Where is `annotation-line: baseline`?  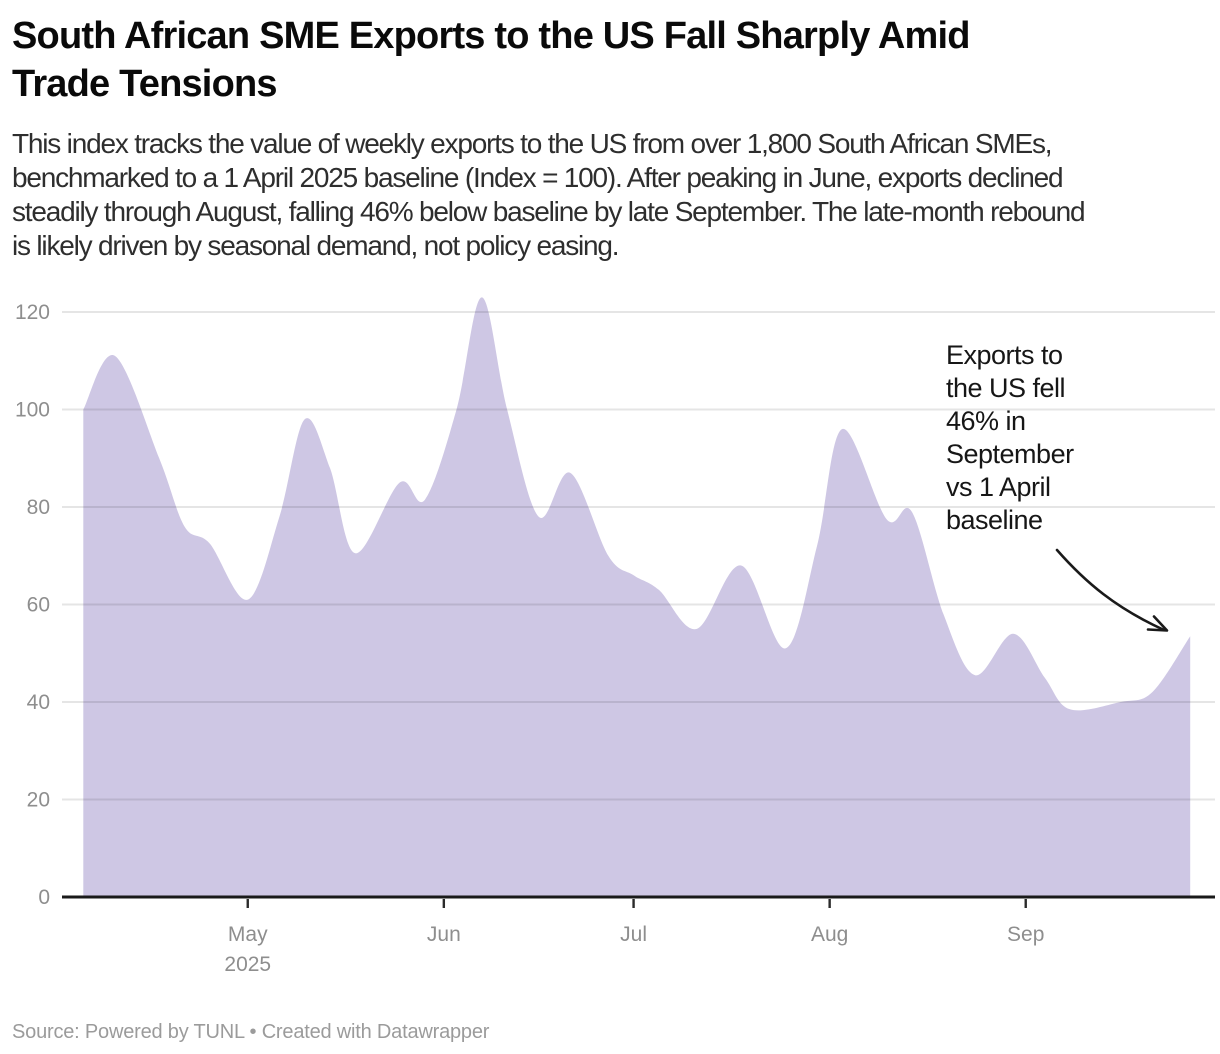
annotation-line: baseline is located at coordinates (994, 520).